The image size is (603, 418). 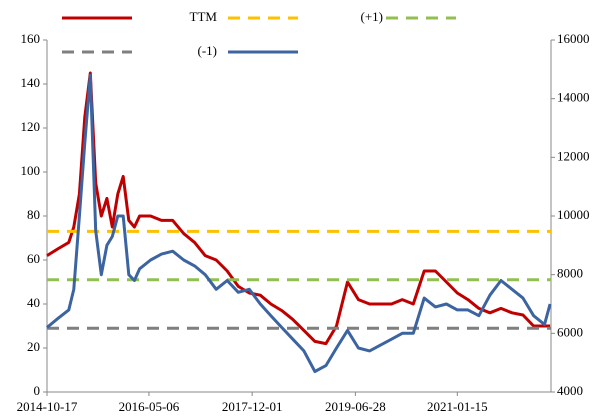 What do you see at coordinates (47, 406) in the screenshot?
I see `x-tick-label: 2014-10-17` at bounding box center [47, 406].